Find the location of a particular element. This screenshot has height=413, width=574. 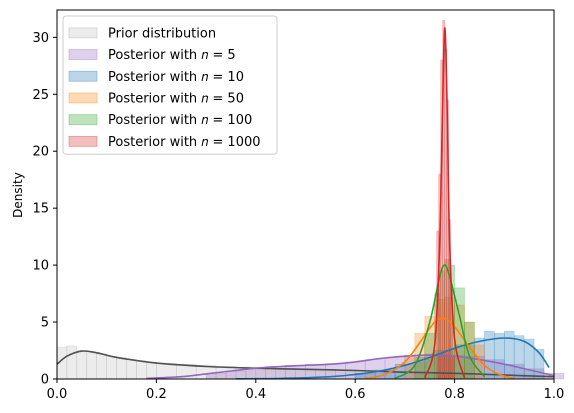

x-tick-label: 1.0 is located at coordinates (554, 394).